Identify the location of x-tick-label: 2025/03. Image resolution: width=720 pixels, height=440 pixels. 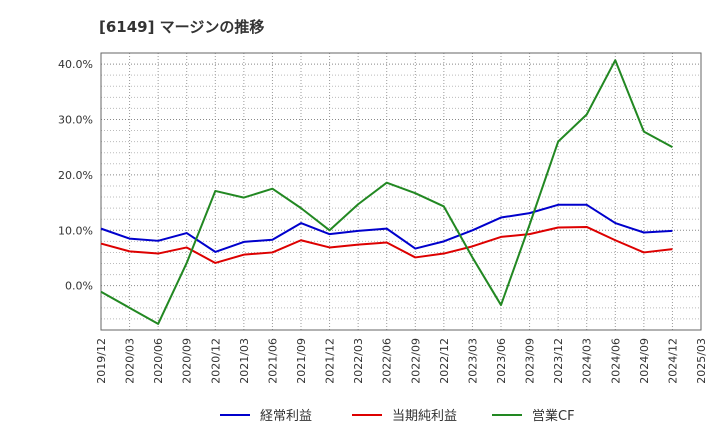
(701, 361).